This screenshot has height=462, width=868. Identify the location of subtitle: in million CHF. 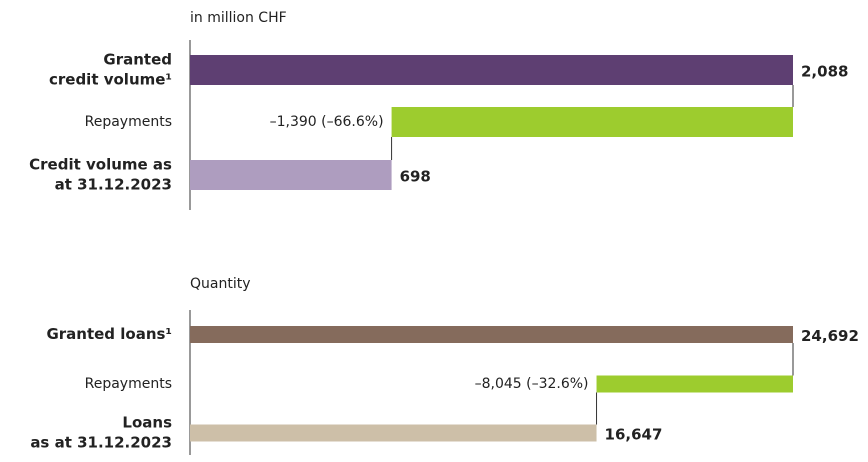
(238, 18).